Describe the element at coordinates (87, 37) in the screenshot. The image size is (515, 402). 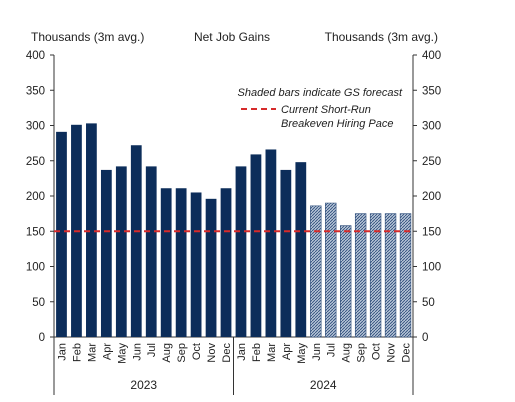
I see `left-axis-unit-label: Thousands (3m avg.)` at that location.